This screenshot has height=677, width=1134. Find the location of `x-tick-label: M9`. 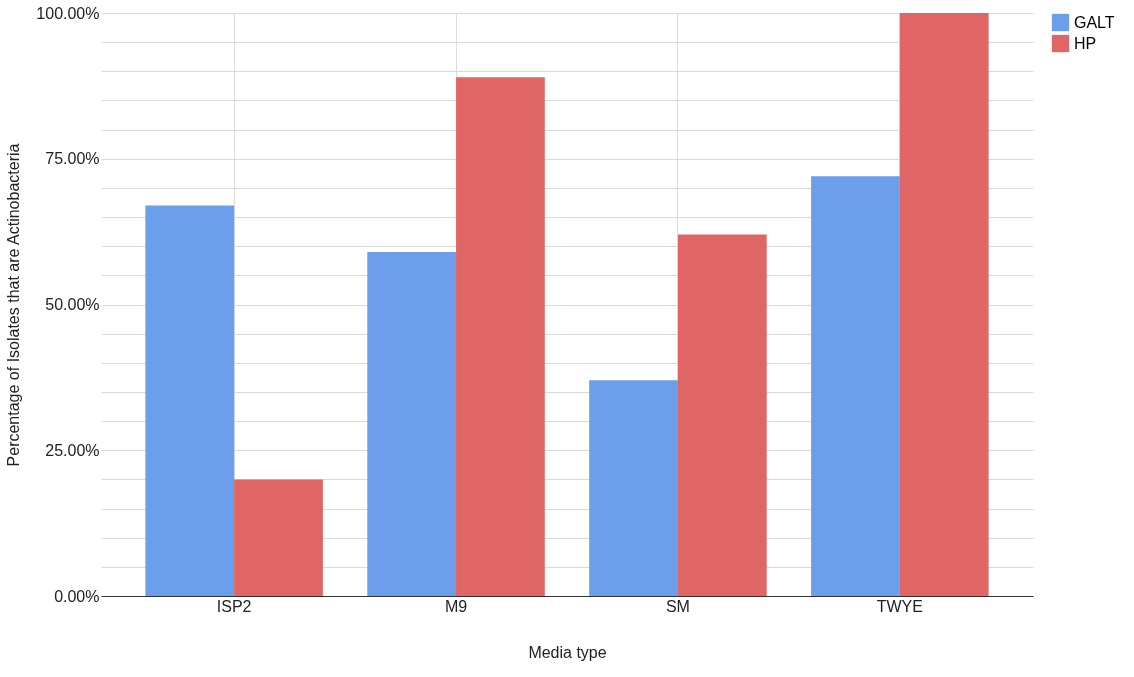

x-tick-label: M9 is located at coordinates (456, 606).